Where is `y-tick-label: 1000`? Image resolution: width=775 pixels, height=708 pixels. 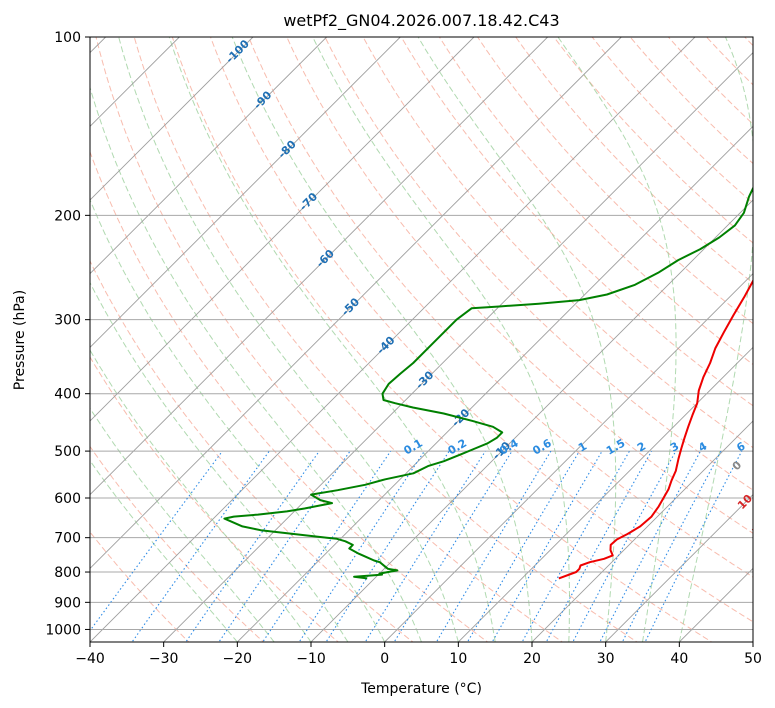
y-tick-label: 1000 is located at coordinates (63, 630).